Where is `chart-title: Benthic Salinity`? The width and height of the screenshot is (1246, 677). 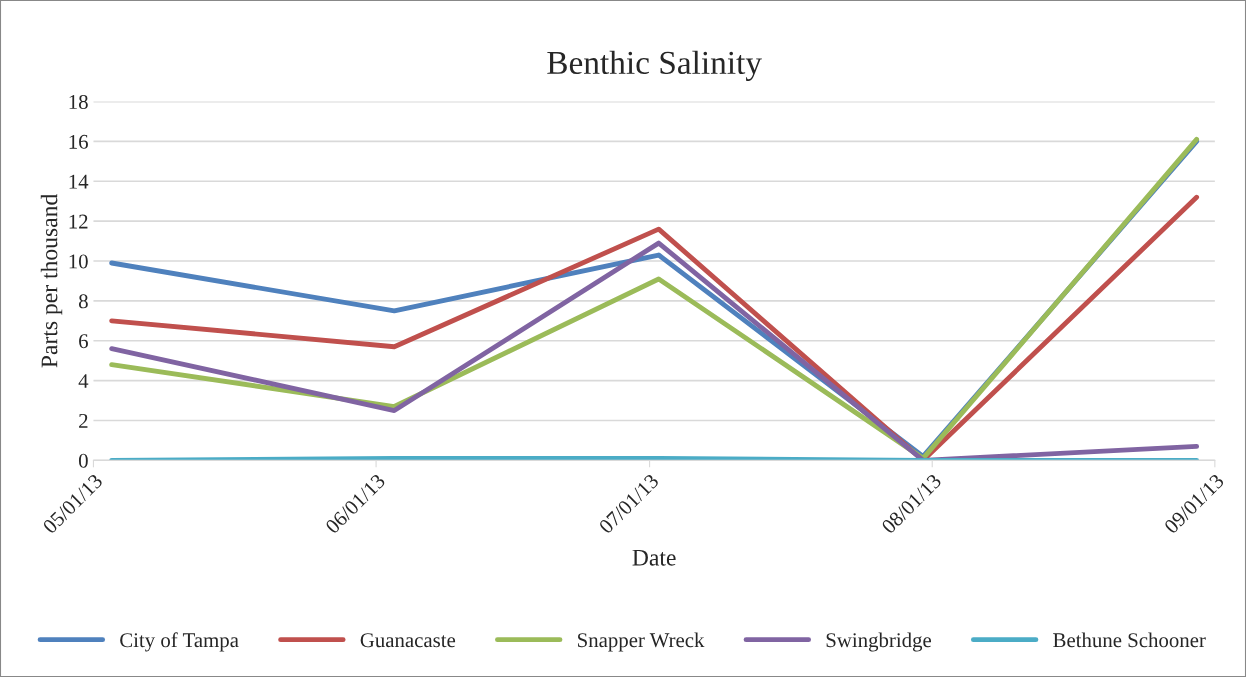
chart-title: Benthic Salinity is located at coordinates (654, 65).